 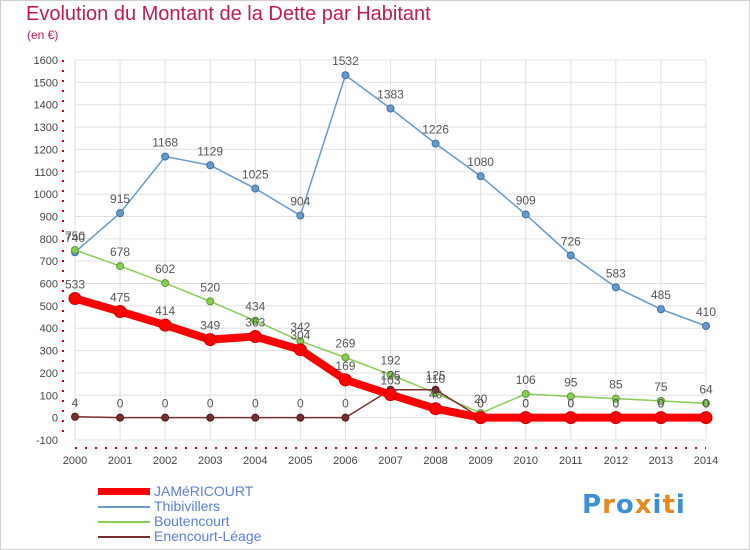 What do you see at coordinates (609, 505) in the screenshot?
I see `logo-letter: r` at bounding box center [609, 505].